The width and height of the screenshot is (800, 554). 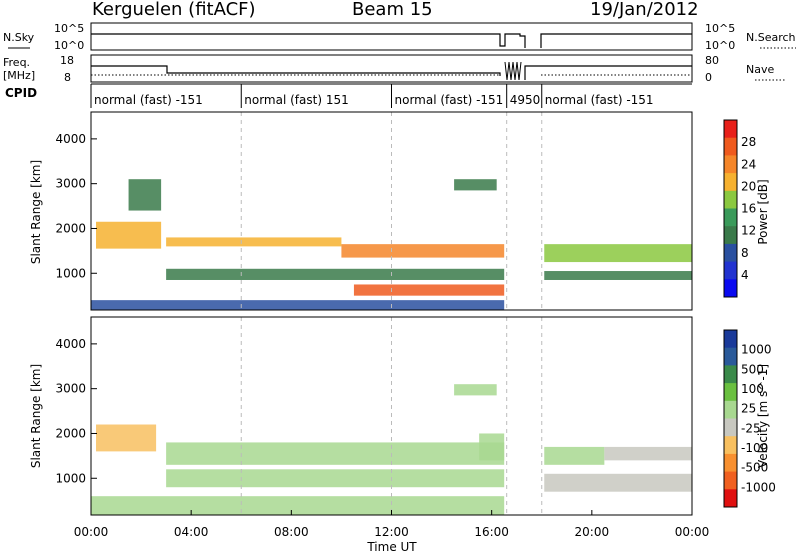 I want to click on colorbar-tick: -100, so click(x=754, y=448).